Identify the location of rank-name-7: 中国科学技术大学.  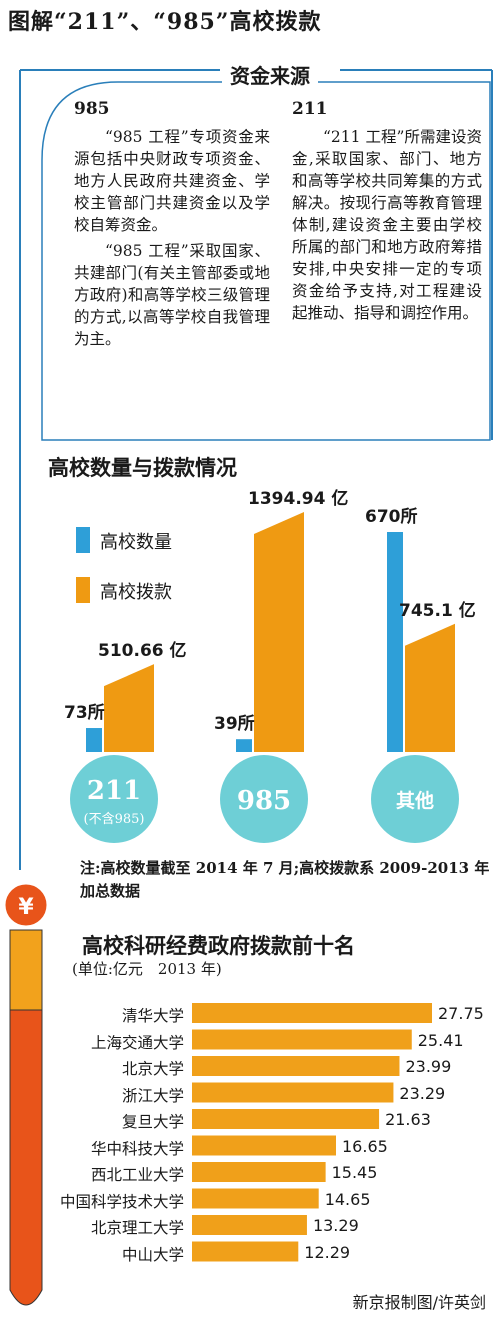
(121, 1201).